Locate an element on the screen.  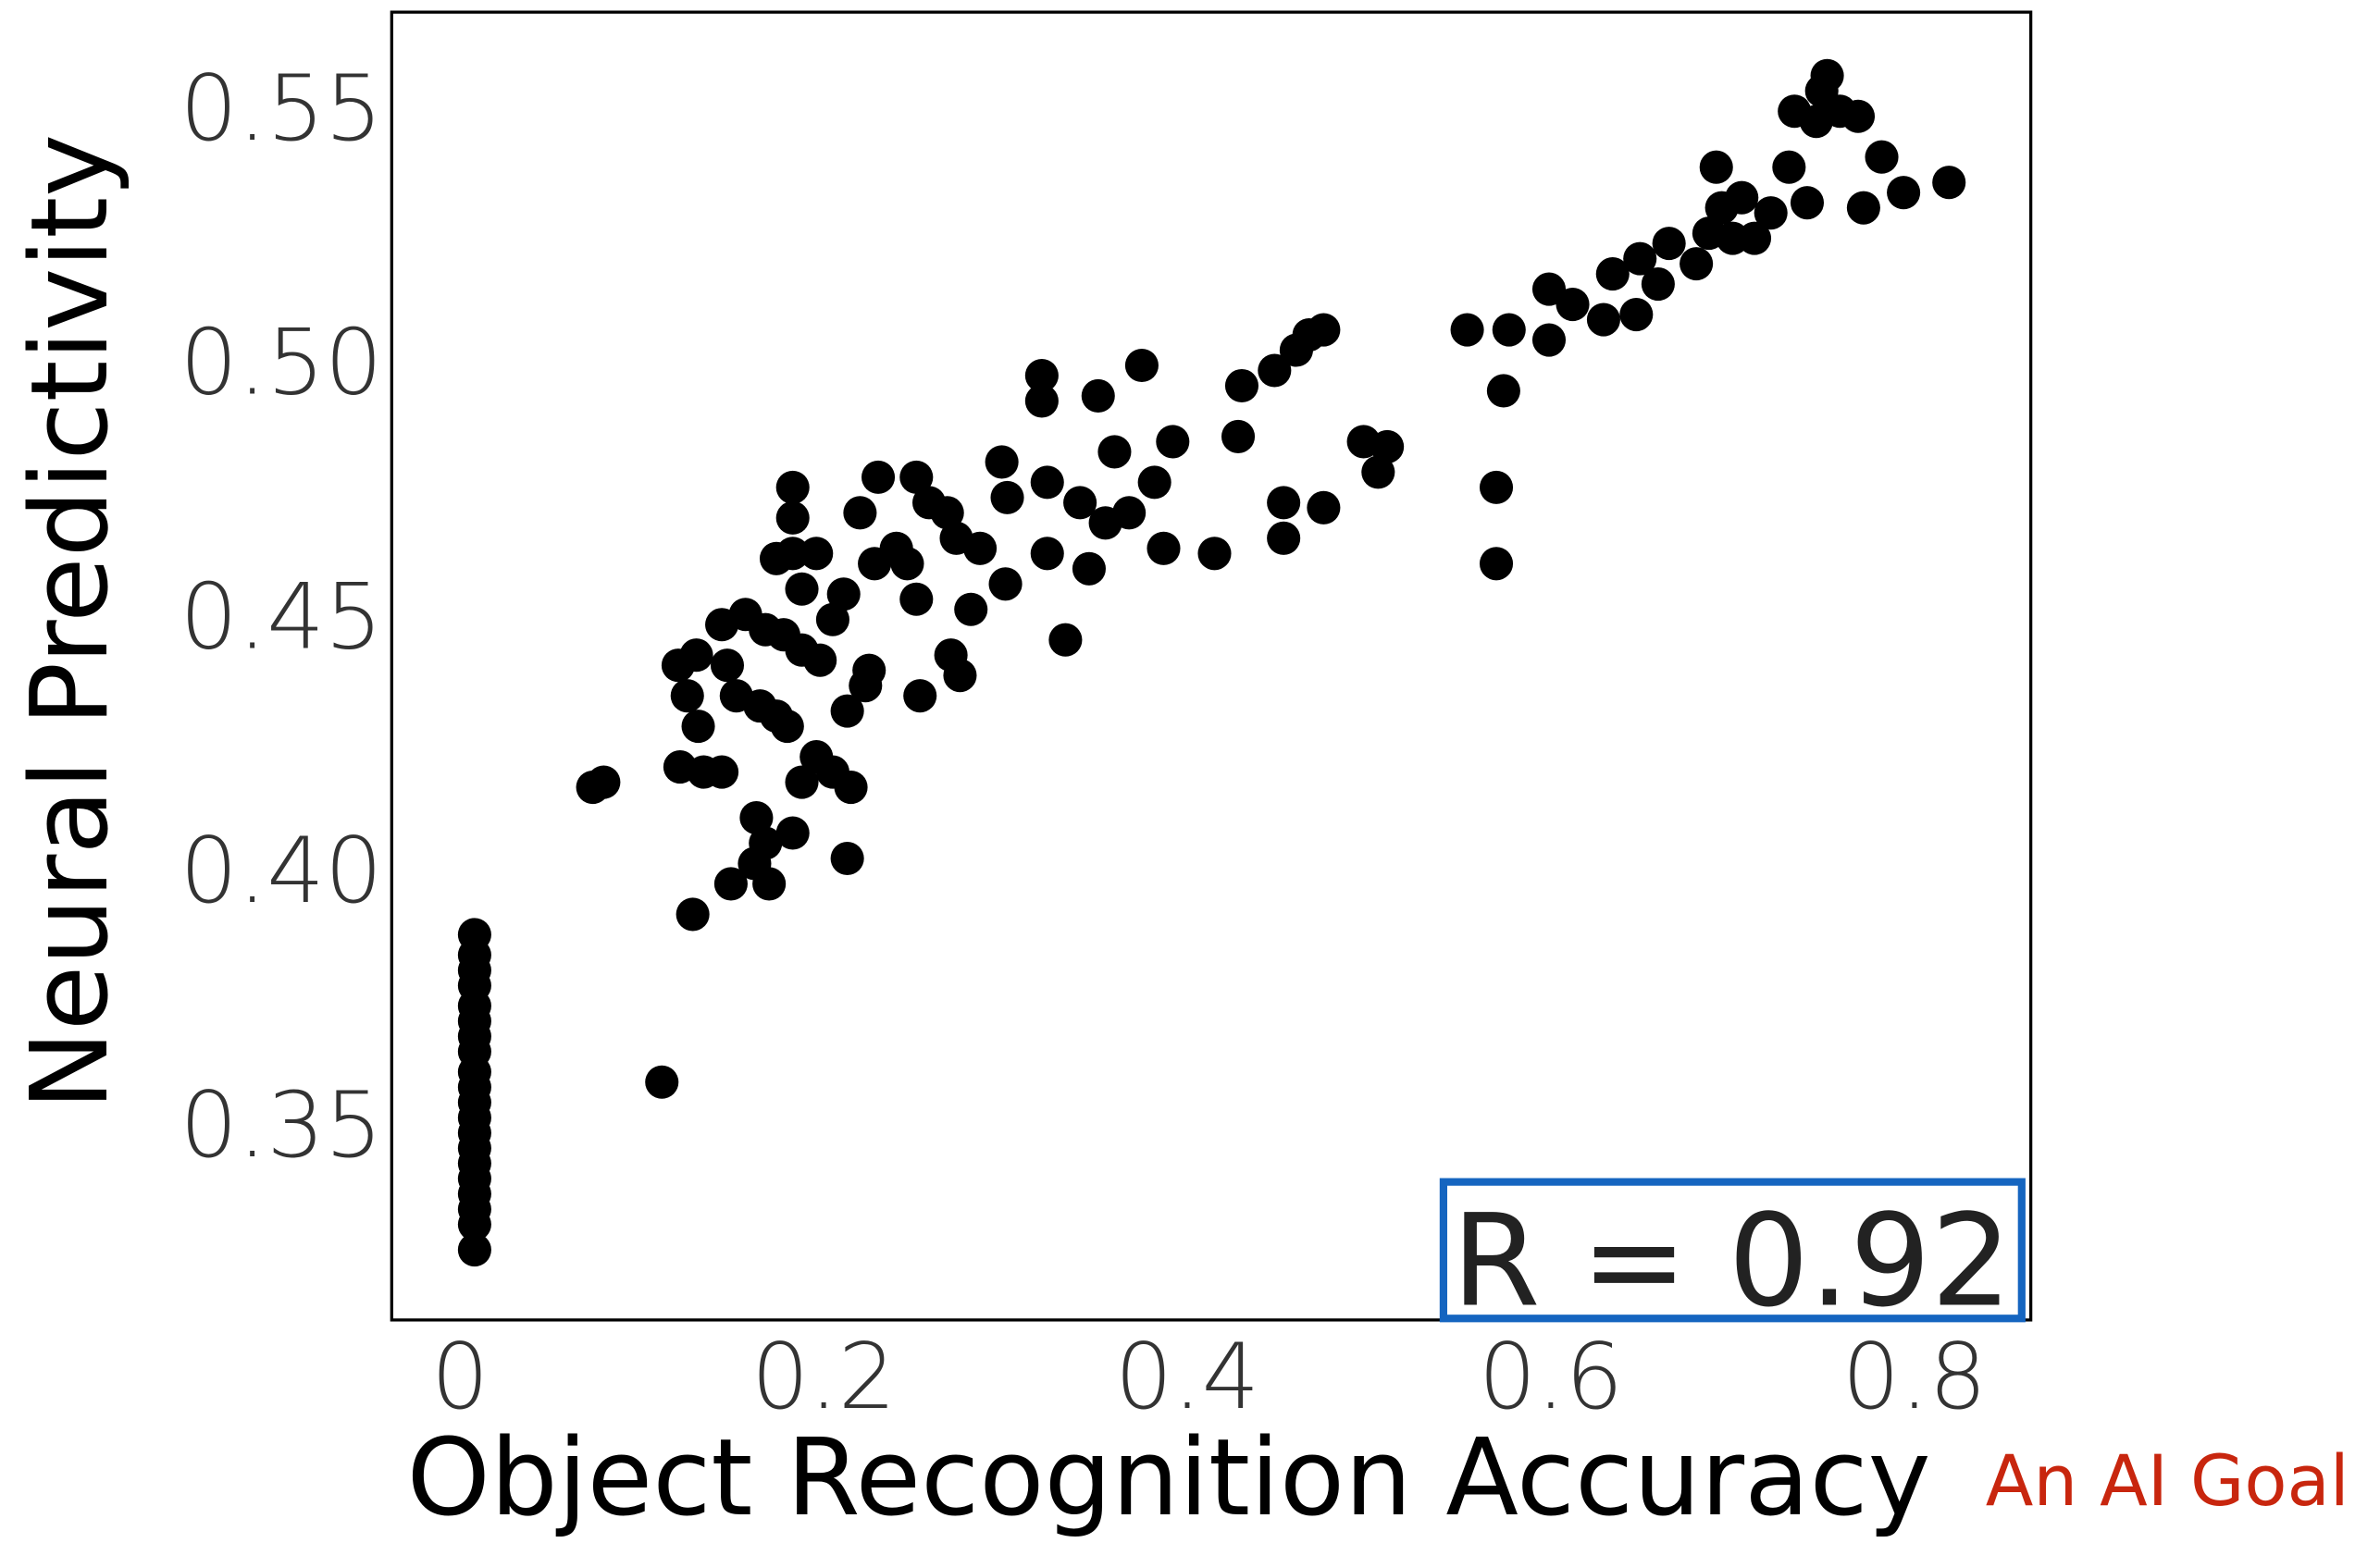
annotation-box is located at coordinates (1732, 1250).